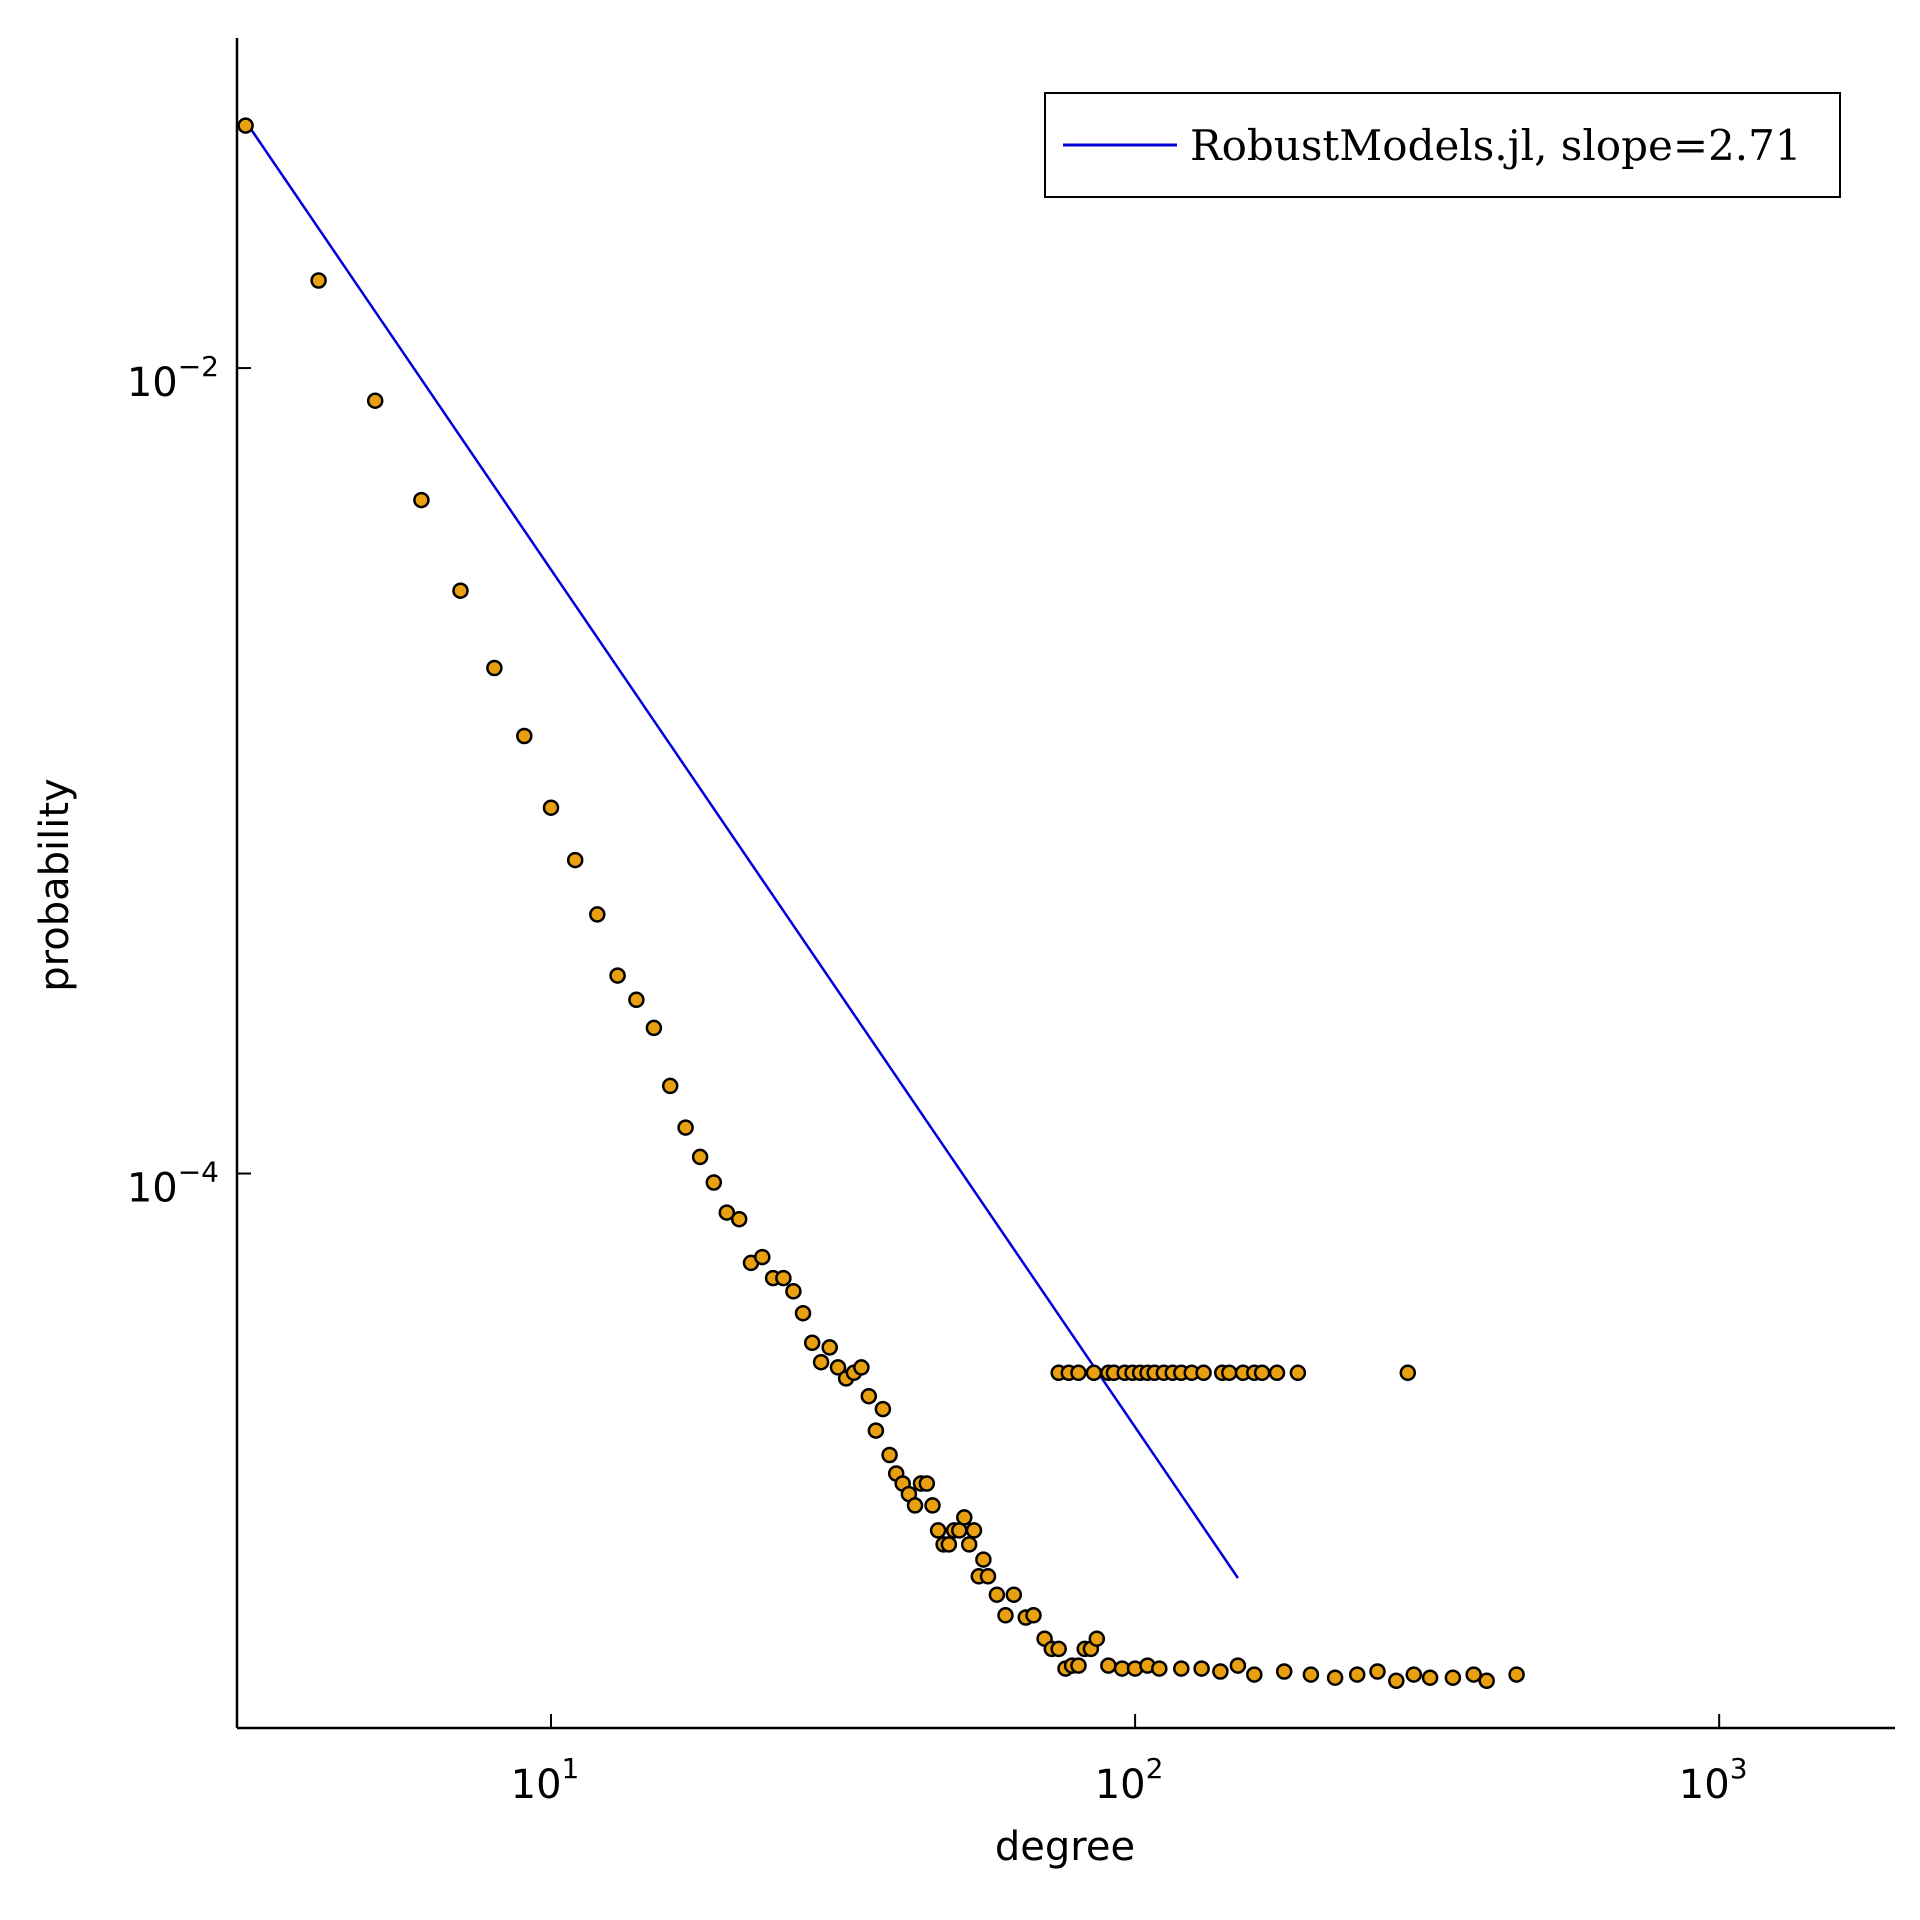  What do you see at coordinates (55, 884) in the screenshot?
I see `y-axis-label: probability` at bounding box center [55, 884].